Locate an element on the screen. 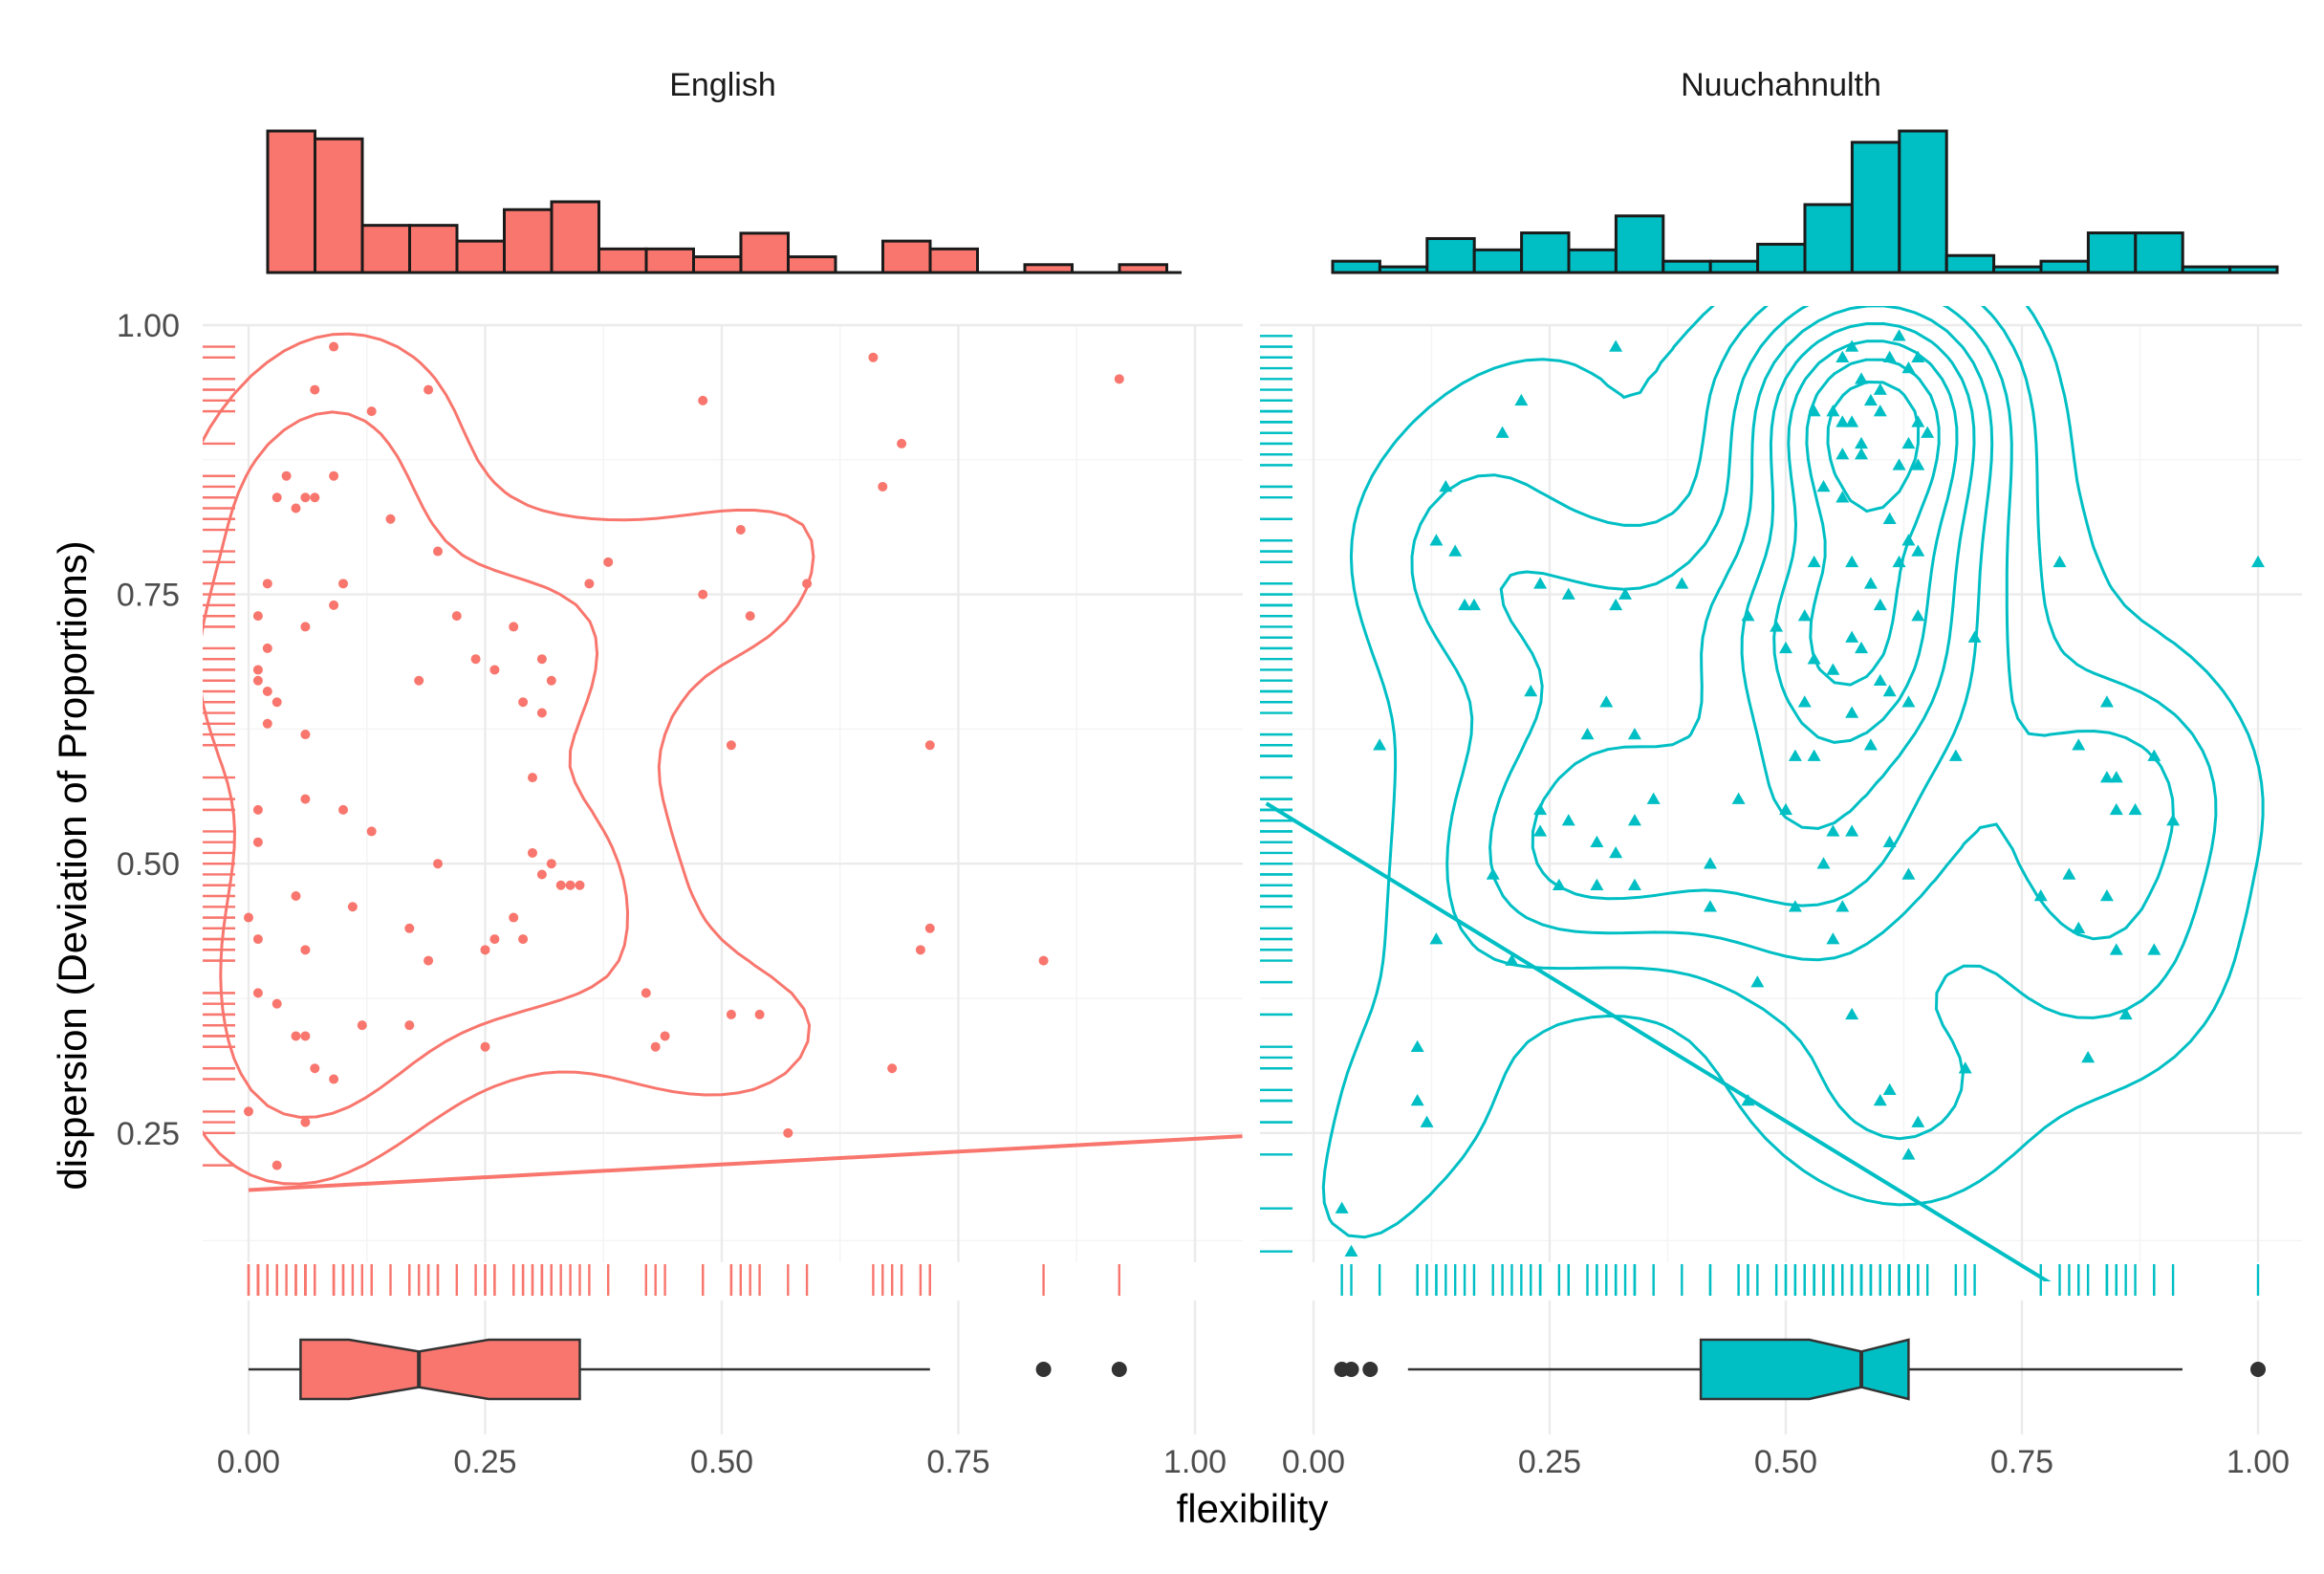 The width and height of the screenshot is (2324, 1574). density-contours is located at coordinates (509, 759).